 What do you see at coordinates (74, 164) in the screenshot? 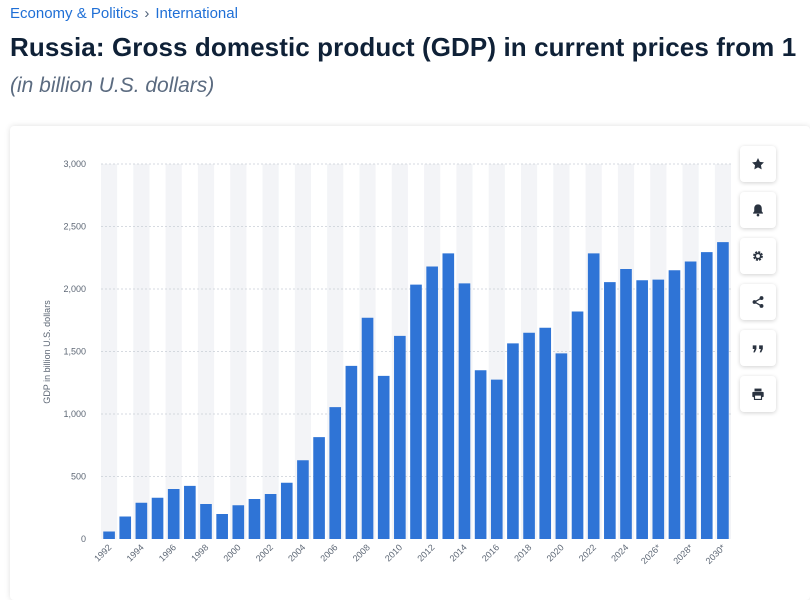
I see `y-tick-label: 3,000` at bounding box center [74, 164].